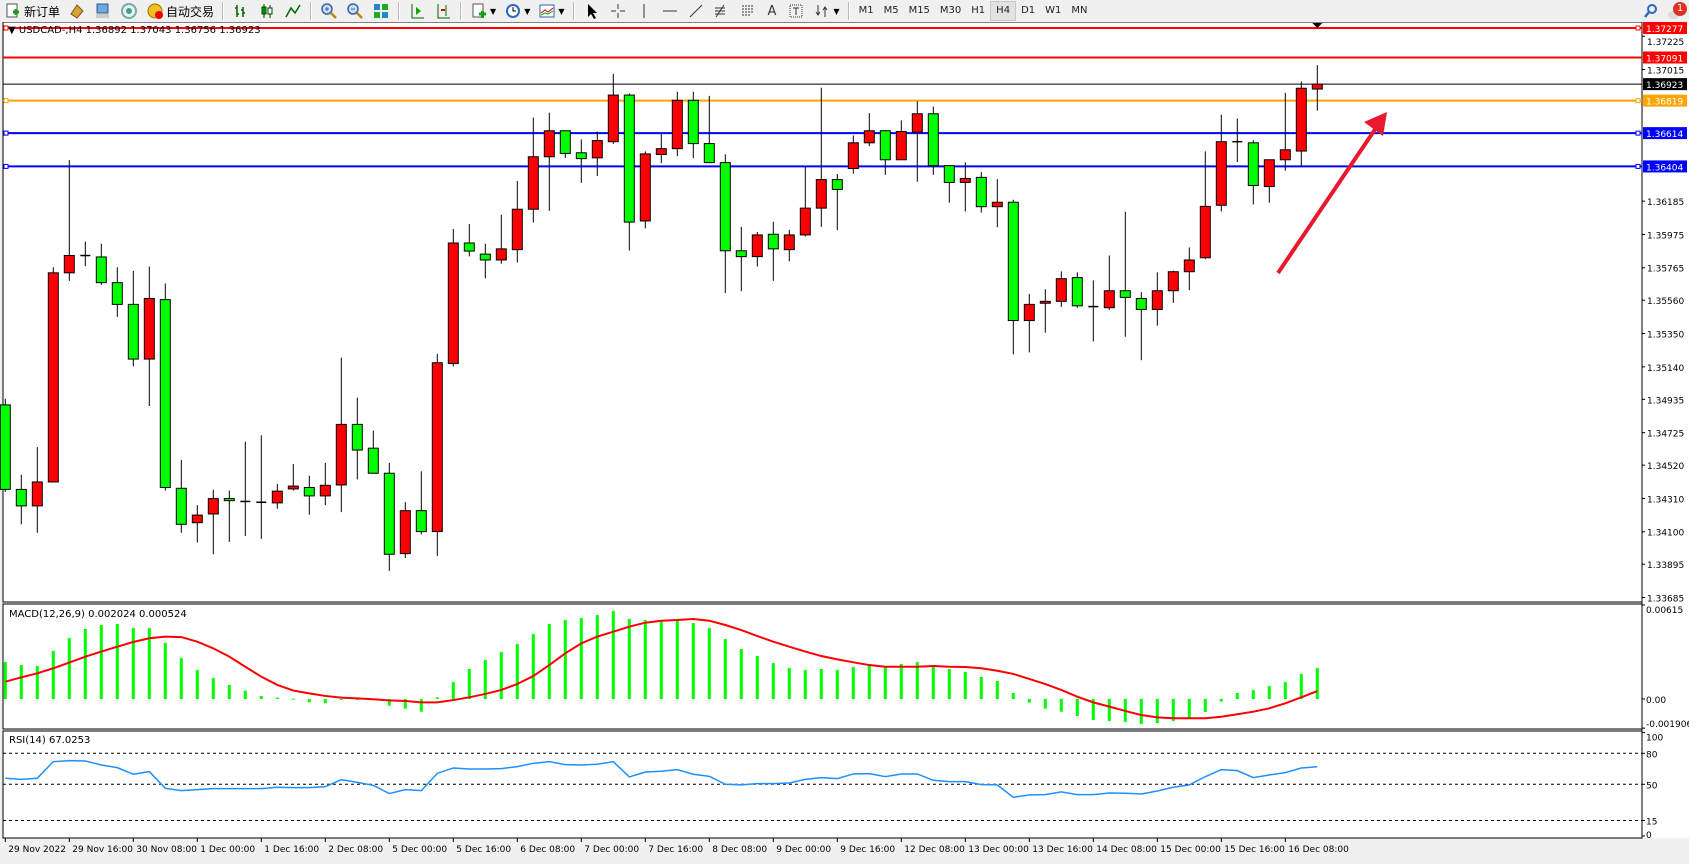  Describe the element at coordinates (1664, 611) in the screenshot. I see `macd-tick-label: 0.00615` at that location.